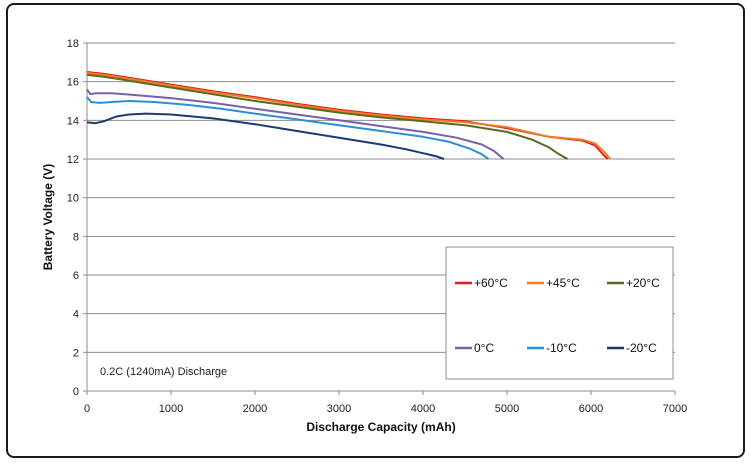  Describe the element at coordinates (73, 44) in the screenshot. I see `y-tick-label: 18` at that location.